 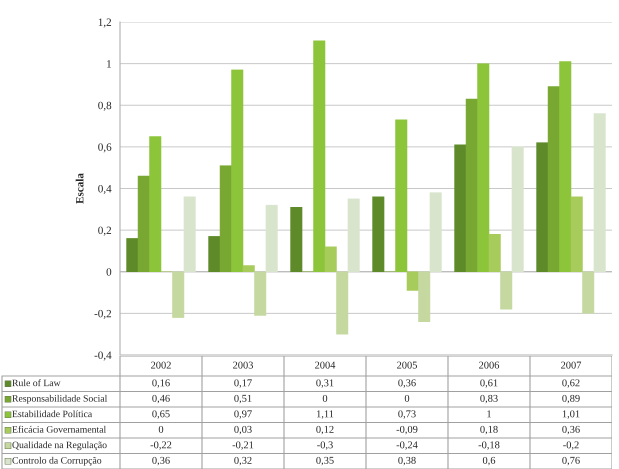 I want to click on x-tick-label: 2003, so click(x=243, y=365).